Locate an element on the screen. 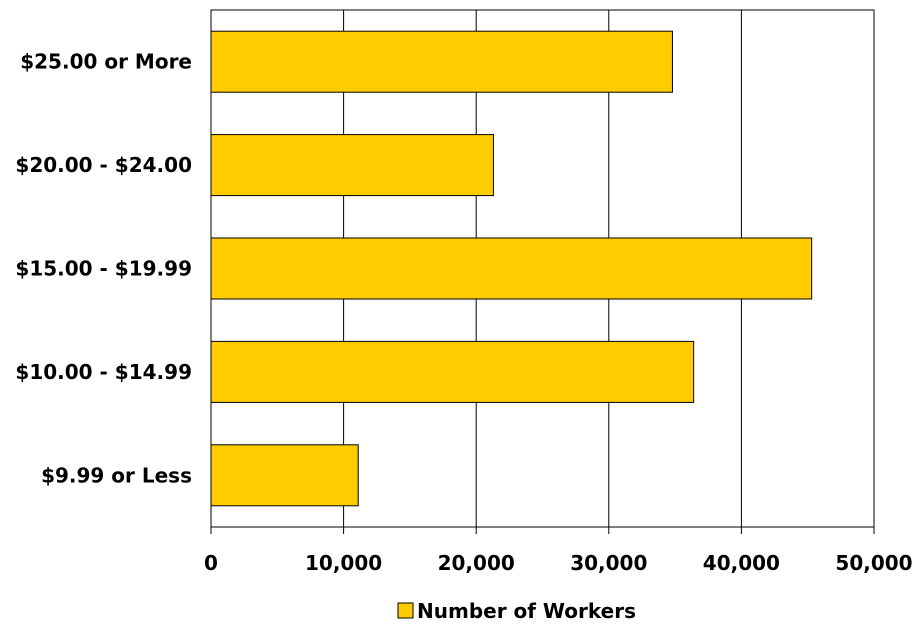 The width and height of the screenshot is (916, 625). x-tick-label: 50,000 is located at coordinates (873, 563).